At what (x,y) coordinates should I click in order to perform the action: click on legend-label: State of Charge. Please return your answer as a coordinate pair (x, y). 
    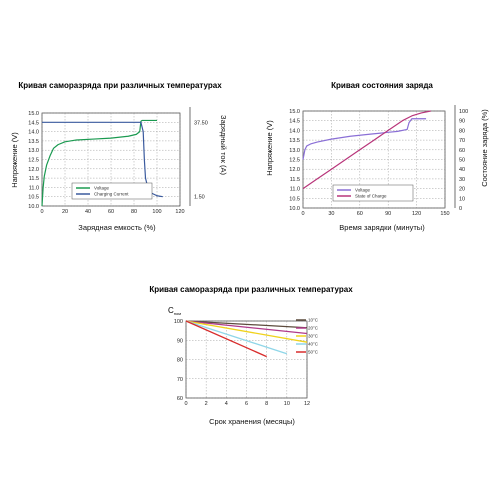
    Looking at the image, I should click on (371, 196).